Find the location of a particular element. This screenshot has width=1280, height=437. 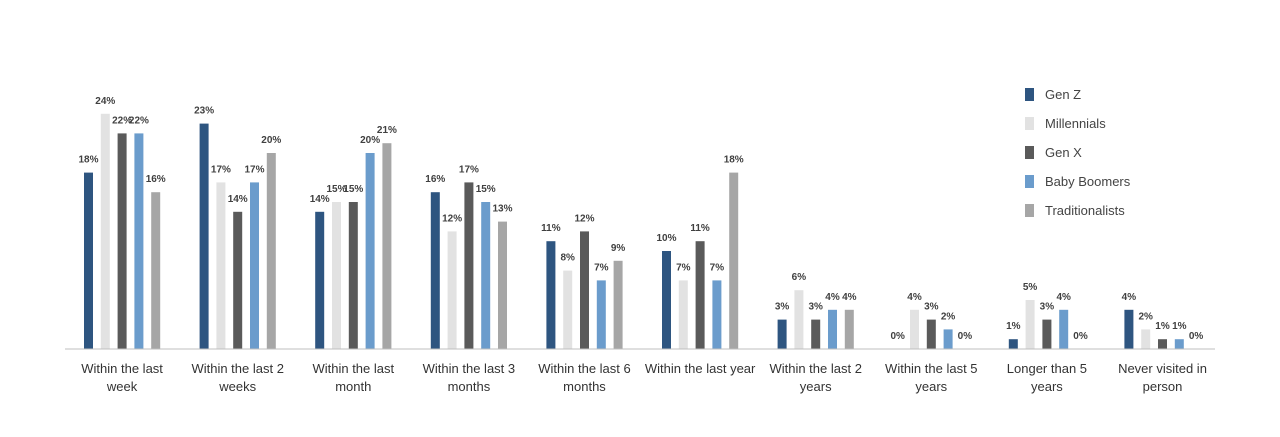

category-label-7: Within the last 2 years is located at coordinates (815, 377).